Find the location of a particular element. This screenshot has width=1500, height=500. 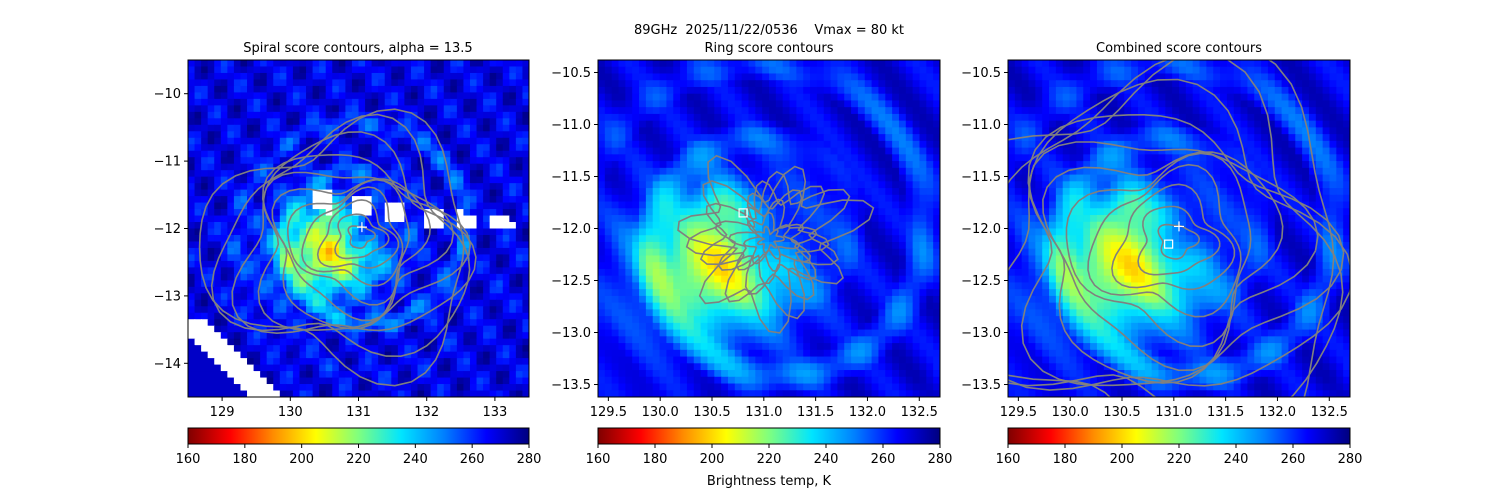

colorbar-2: 160 180 200 220 240 260 280 is located at coordinates (1179, 447).